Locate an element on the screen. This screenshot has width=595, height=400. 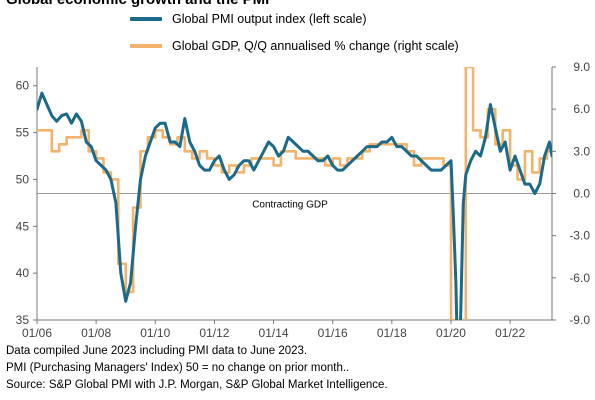
x-tick-label: 01/08 is located at coordinates (96, 333).